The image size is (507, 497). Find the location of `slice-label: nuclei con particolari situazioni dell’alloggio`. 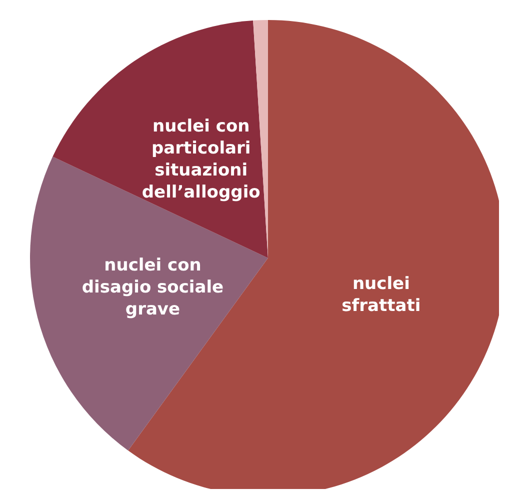

slice-label: nuclei con particolari situazioni dell’alloggio is located at coordinates (201, 159).